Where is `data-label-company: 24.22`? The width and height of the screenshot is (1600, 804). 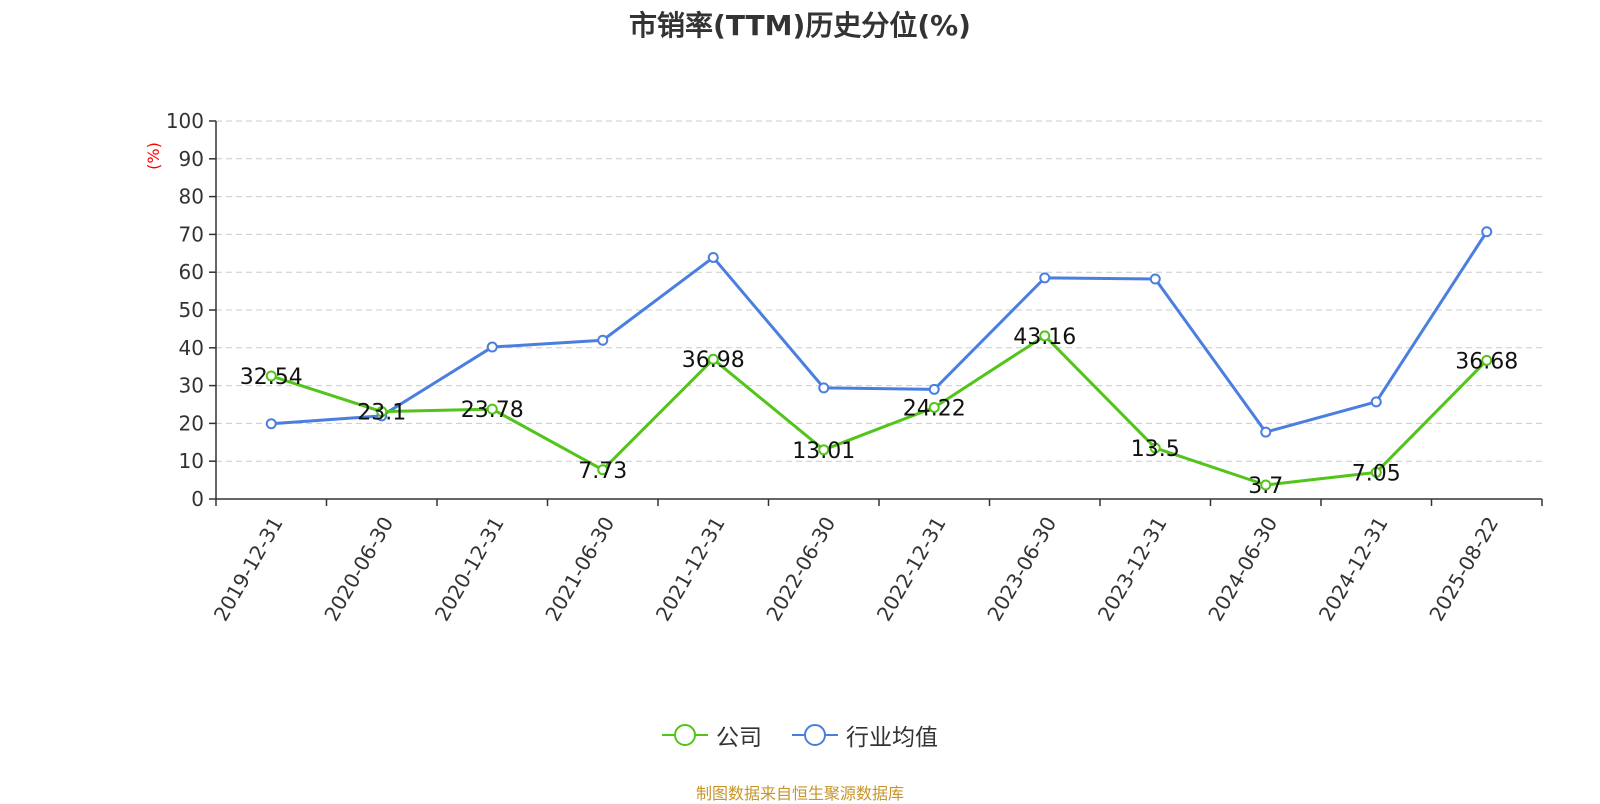 data-label-company: 24.22 is located at coordinates (934, 408).